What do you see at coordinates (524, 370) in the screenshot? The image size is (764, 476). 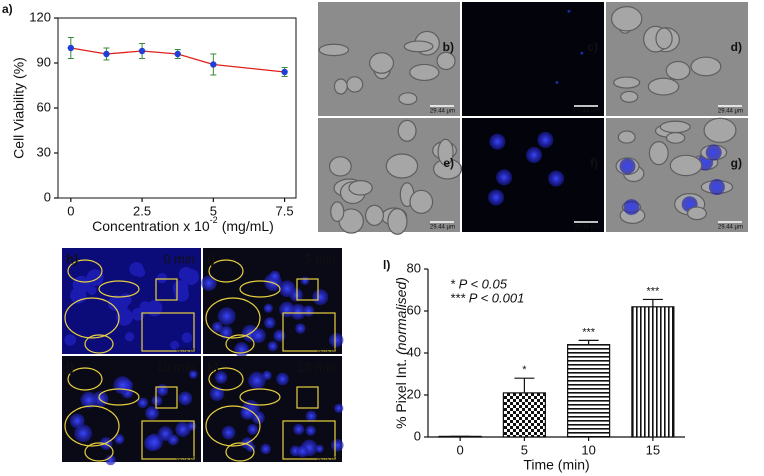 I see `significance-label: *` at bounding box center [524, 370].